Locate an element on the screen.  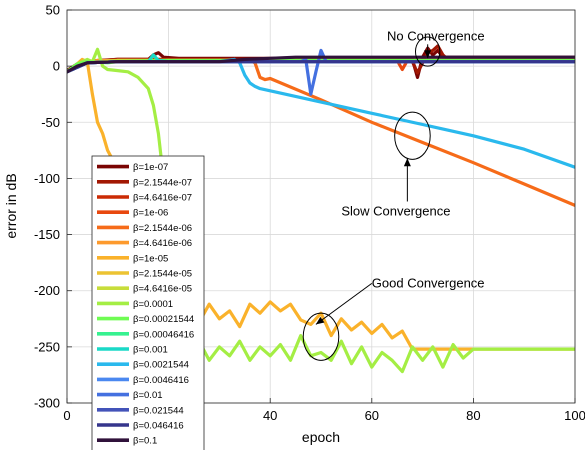
legend-entry: β=0.0021544 is located at coordinates (161, 365).